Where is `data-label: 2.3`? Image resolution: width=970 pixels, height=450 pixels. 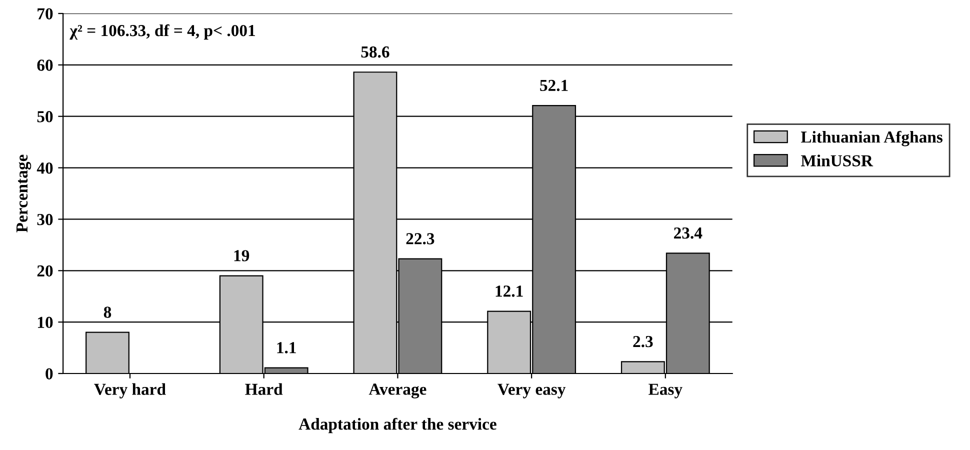
data-label: 2.3 is located at coordinates (643, 342).